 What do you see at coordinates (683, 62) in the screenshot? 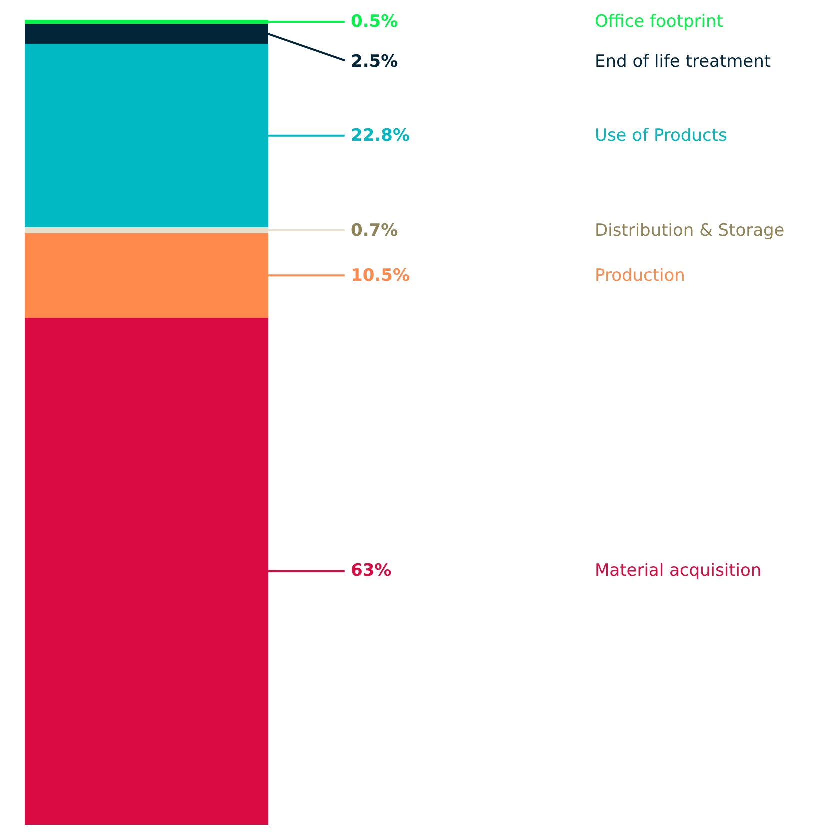
I see `text: End of life treatment` at bounding box center [683, 62].